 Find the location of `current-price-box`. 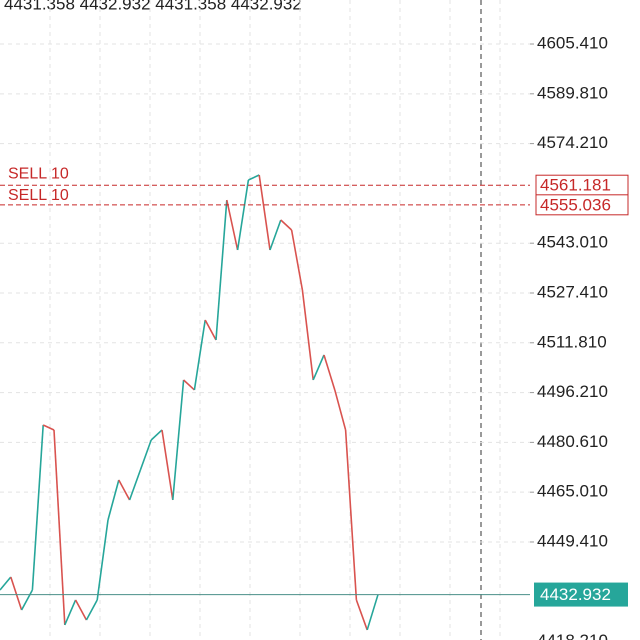

current-price-box is located at coordinates (581, 594).